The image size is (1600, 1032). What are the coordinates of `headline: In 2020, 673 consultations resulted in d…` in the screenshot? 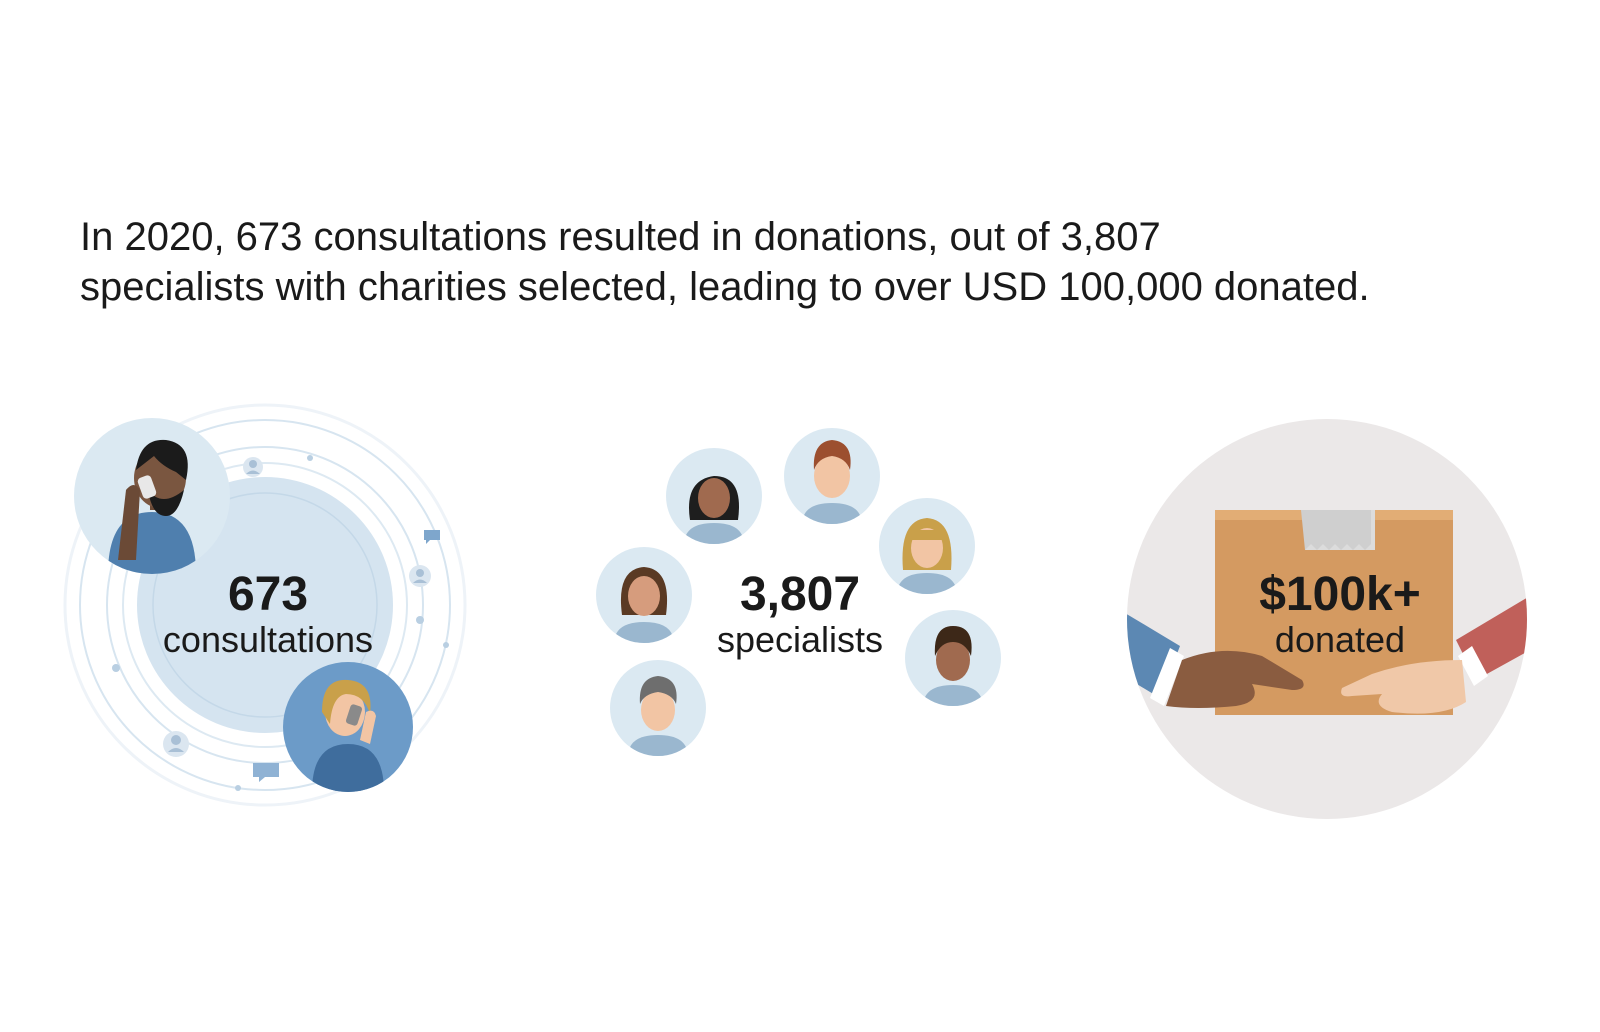 It's located at (810, 262).